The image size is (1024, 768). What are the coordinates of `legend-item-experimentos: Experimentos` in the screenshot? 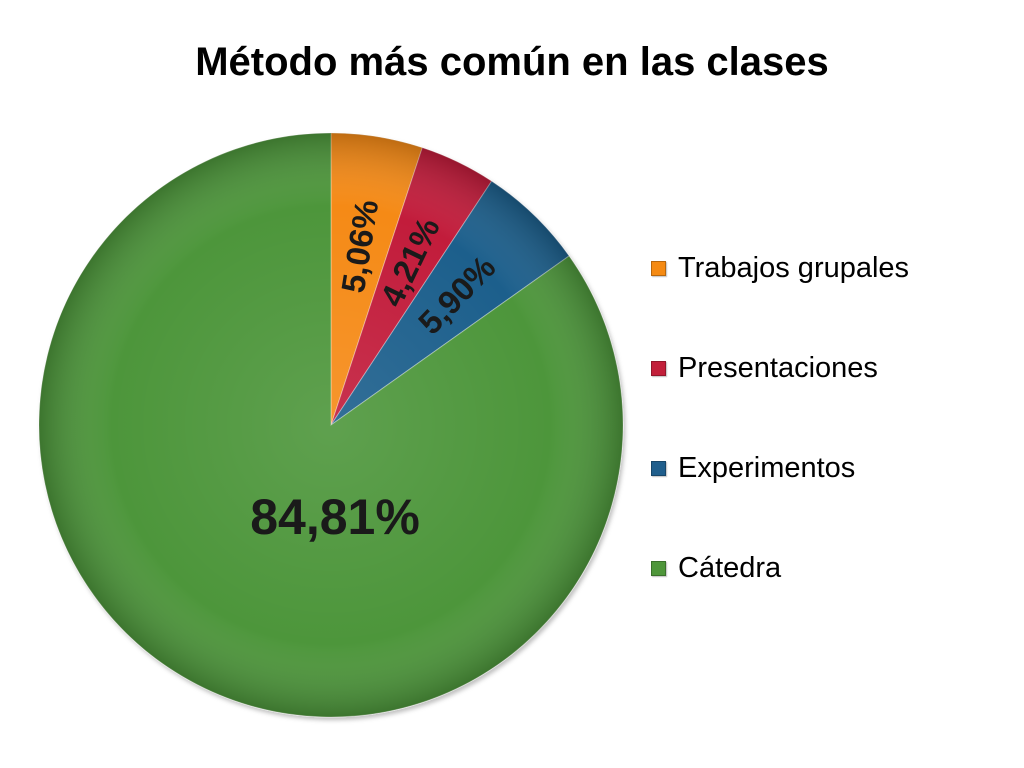 It's located at (780, 496).